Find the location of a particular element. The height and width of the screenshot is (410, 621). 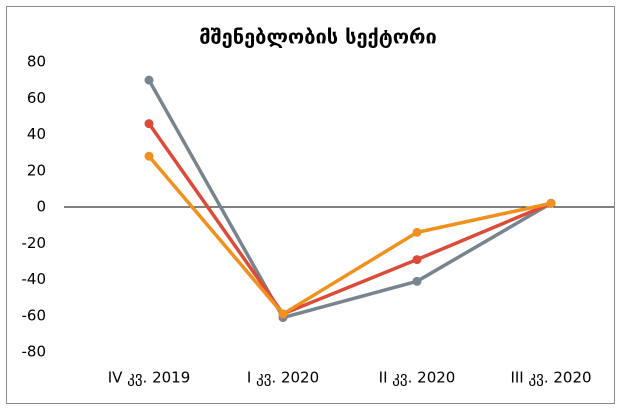

y-tick-label: -60 is located at coordinates (34, 315).